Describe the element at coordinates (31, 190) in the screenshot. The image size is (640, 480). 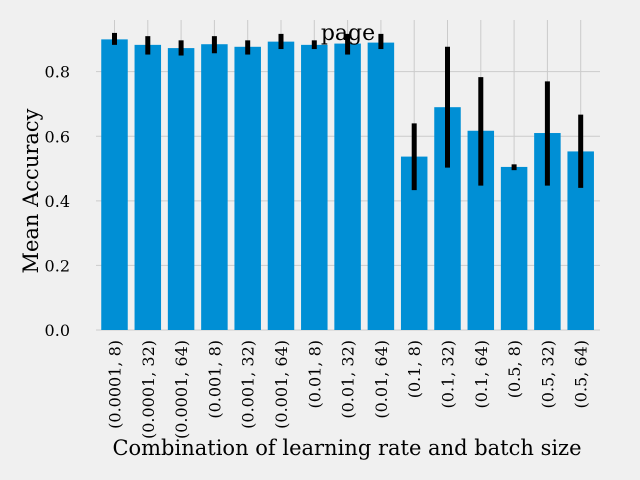
I see `y-axis-label: Mean Accuracy` at that location.